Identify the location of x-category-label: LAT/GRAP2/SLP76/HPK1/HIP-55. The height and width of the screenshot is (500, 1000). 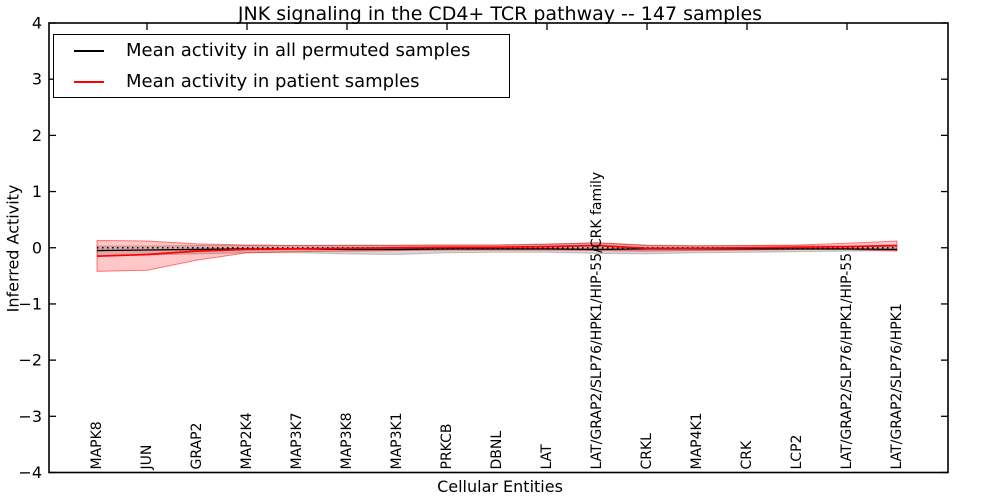
(847, 361).